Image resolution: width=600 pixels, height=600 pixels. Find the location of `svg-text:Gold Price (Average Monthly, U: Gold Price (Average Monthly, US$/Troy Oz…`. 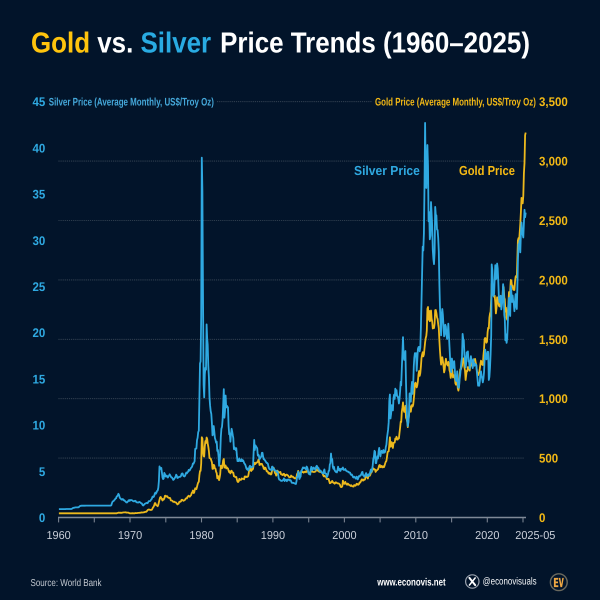

svg-text:Gold Price (Average Monthly, U: Gold Price (Average Monthly, US$/Troy Oz… is located at coordinates (455, 102).